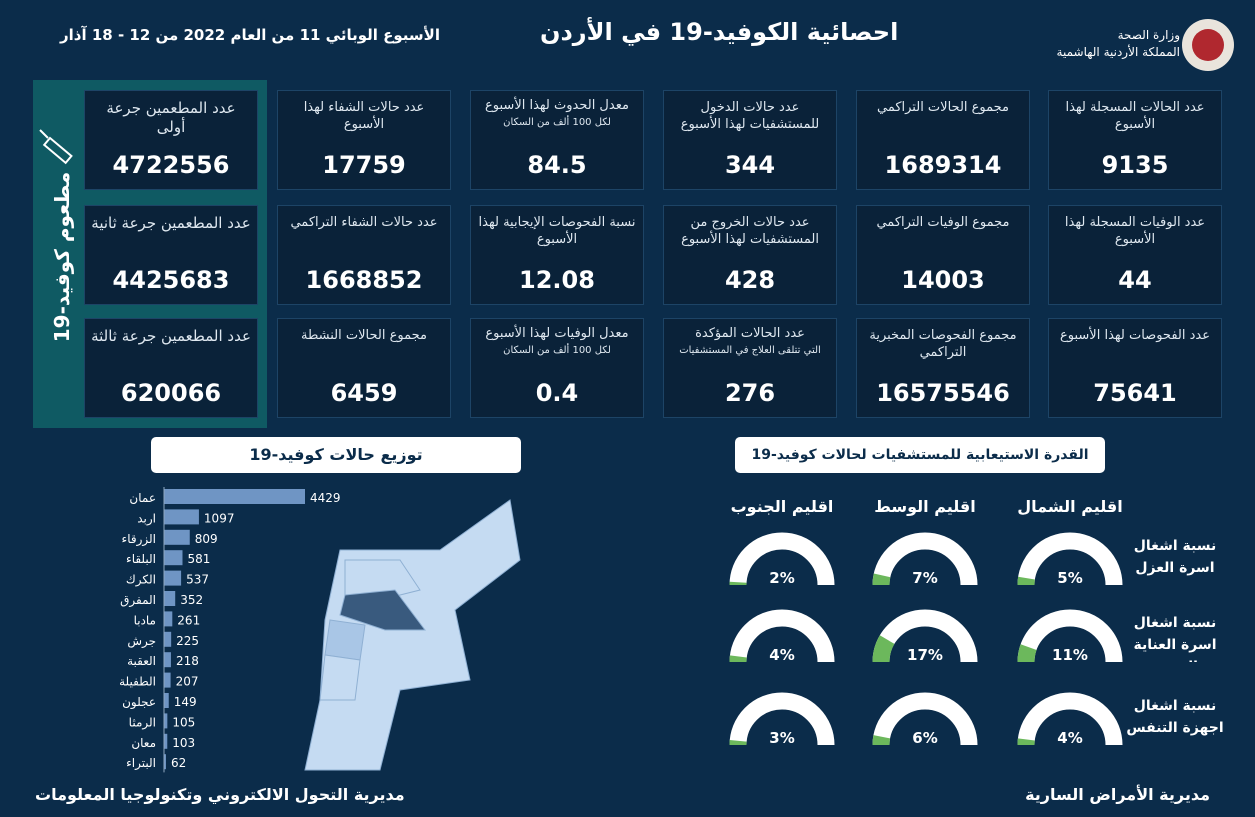 Image resolution: width=1255 pixels, height=817 pixels. Describe the element at coordinates (943, 222) in the screenshot. I see `stat-label: مجموع الوفيات التراكمي` at that location.